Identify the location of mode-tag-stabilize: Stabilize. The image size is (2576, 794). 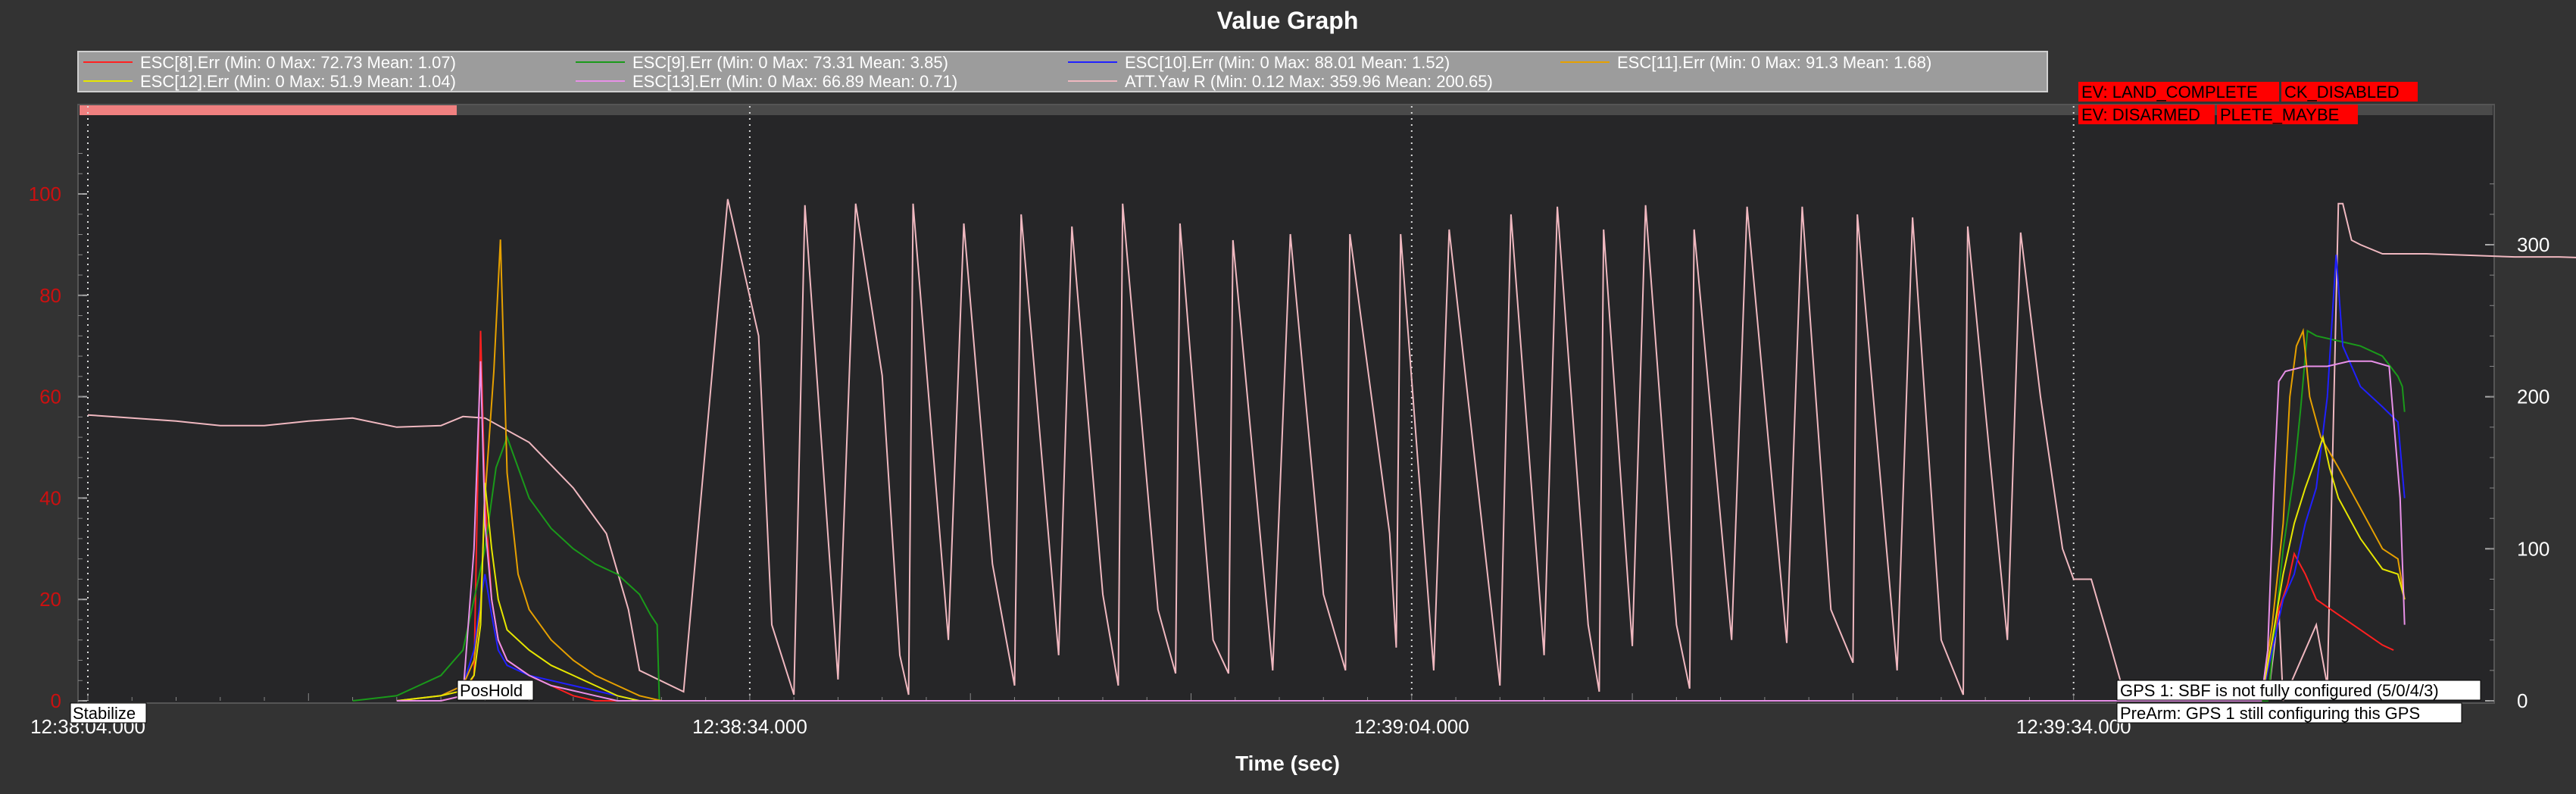
(105, 713).